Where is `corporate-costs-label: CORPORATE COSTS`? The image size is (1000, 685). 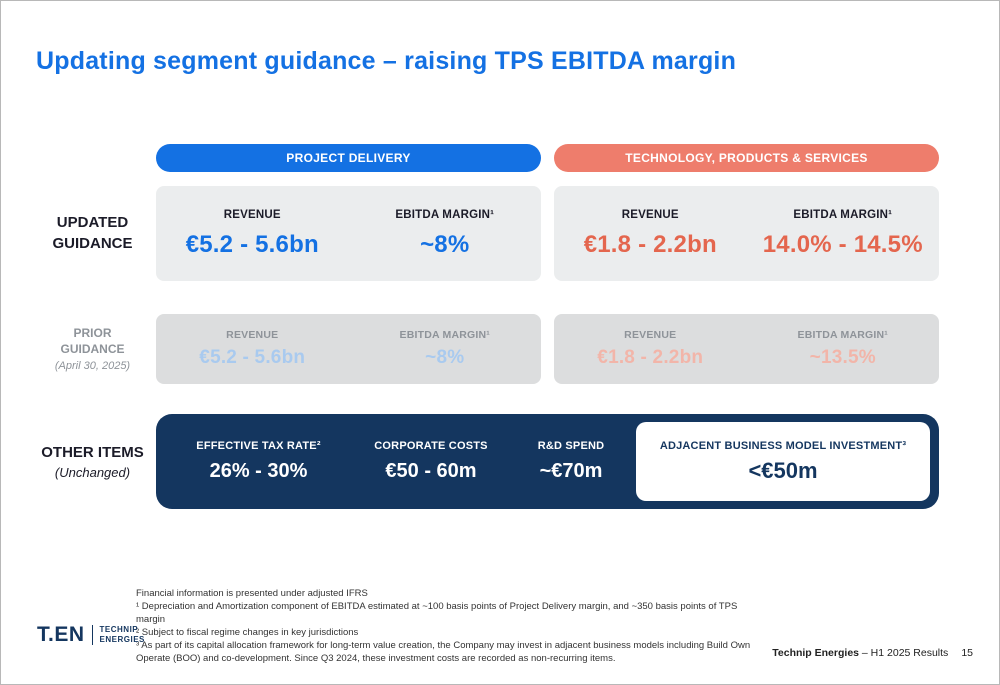
corporate-costs-label: CORPORATE COSTS is located at coordinates (431, 446).